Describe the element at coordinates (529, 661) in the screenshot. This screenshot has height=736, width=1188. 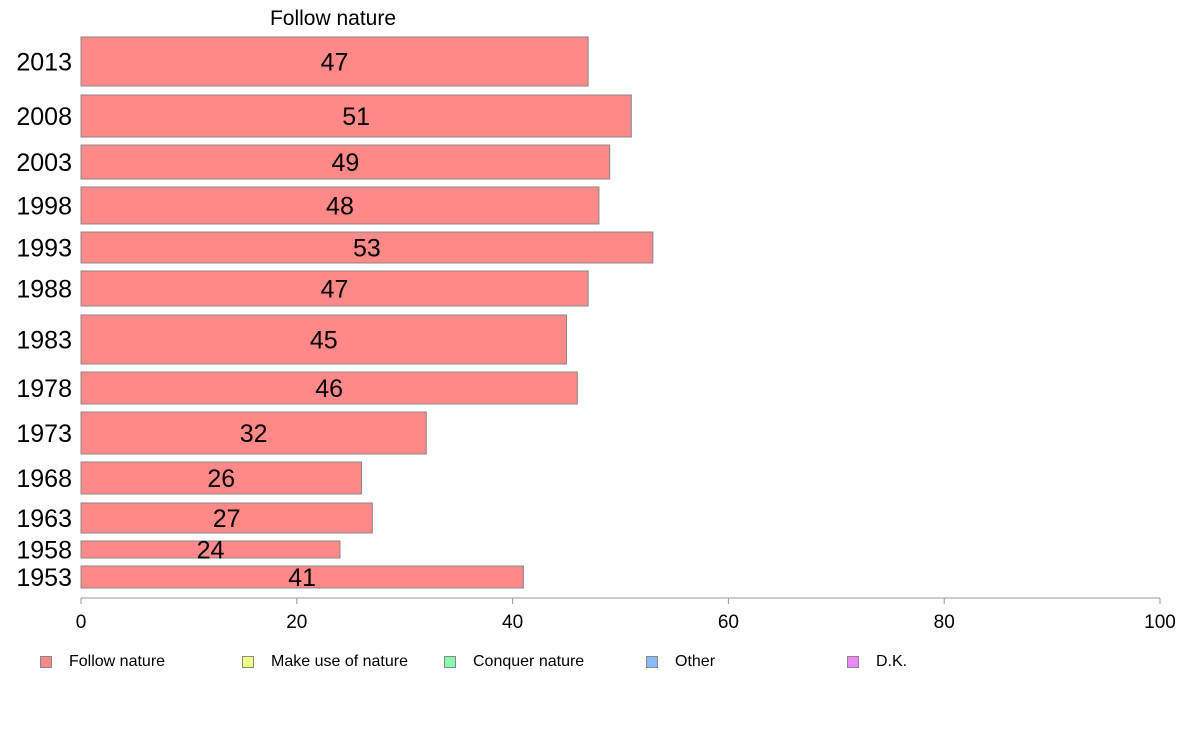
I see `legend-label: Conquer nature` at that location.